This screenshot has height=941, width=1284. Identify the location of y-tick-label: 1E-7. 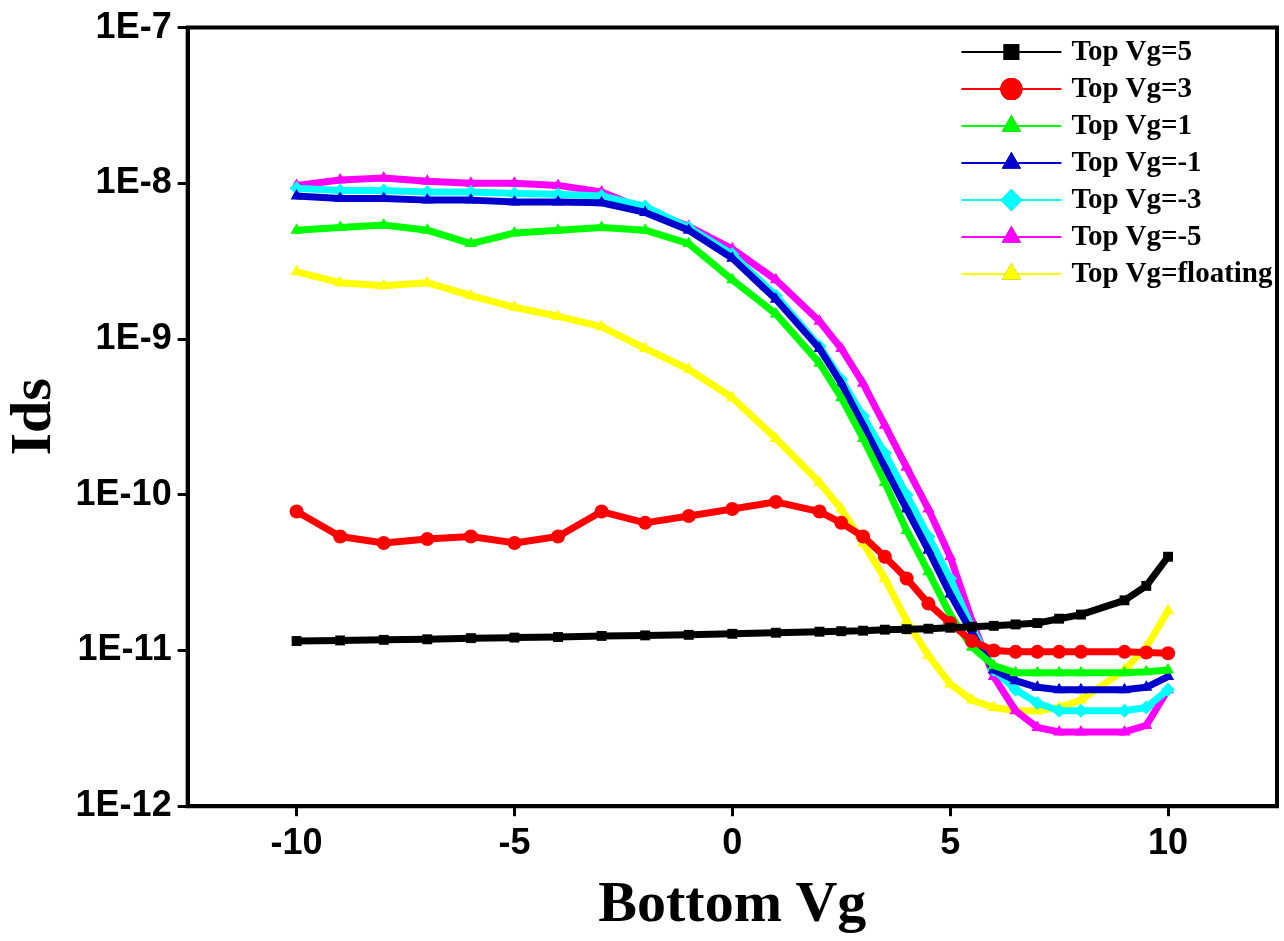
(133, 25).